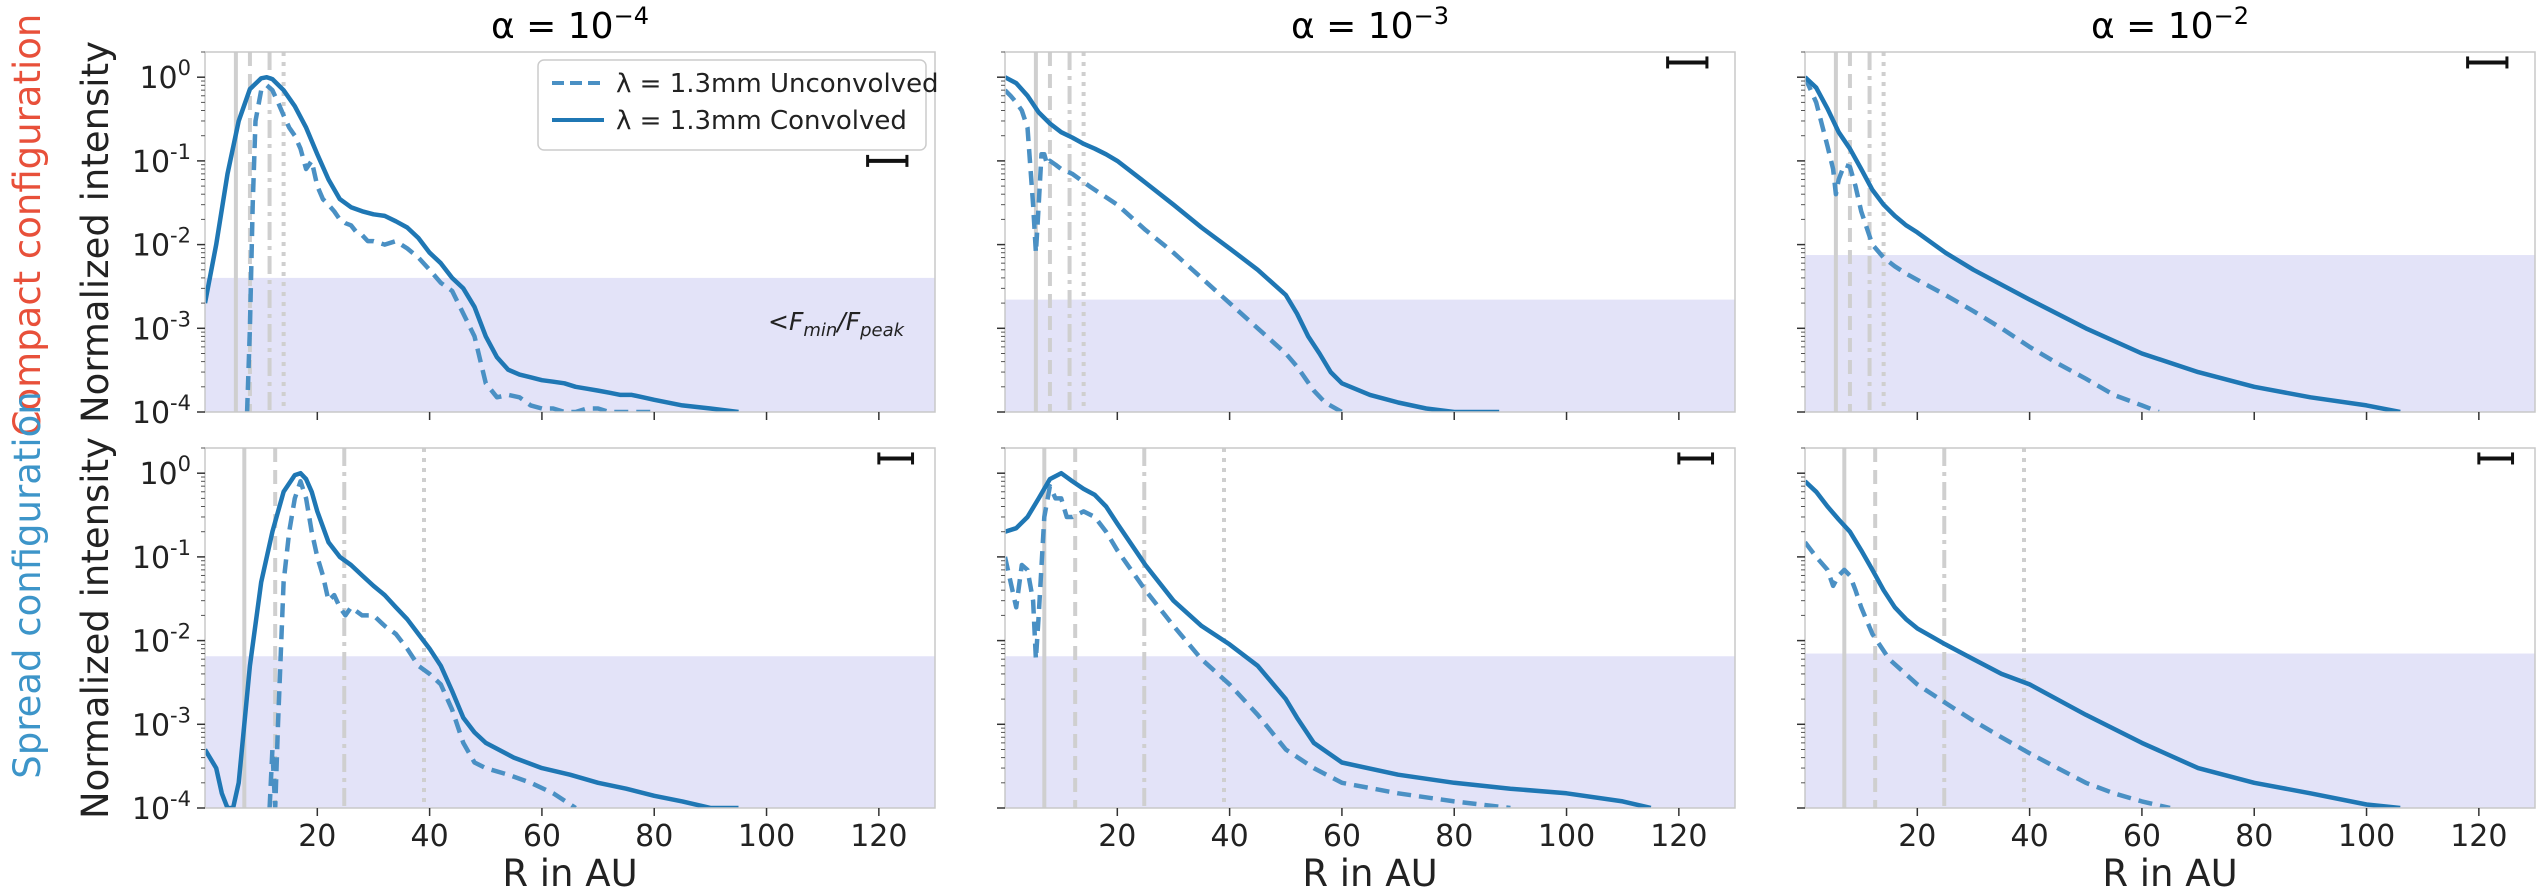  What do you see at coordinates (786, 321) in the screenshot?
I see `shade-label-f: <F` at bounding box center [786, 321].